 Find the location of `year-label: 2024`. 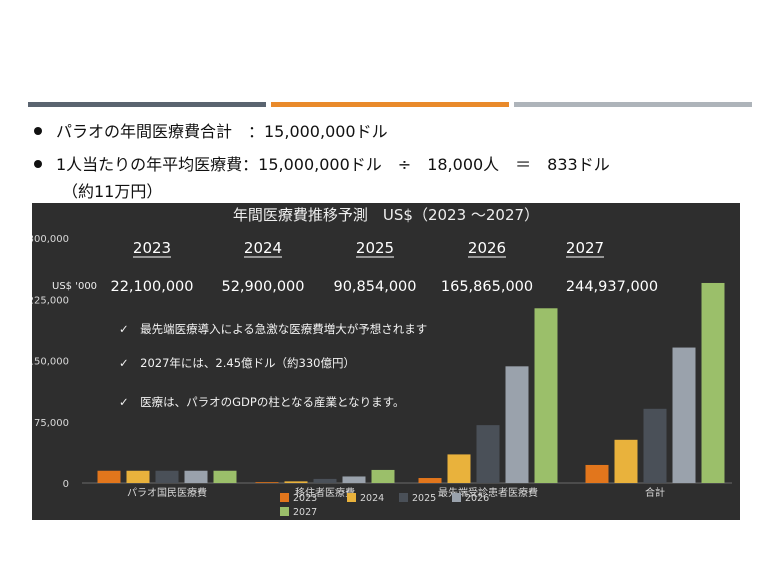

year-label: 2024 is located at coordinates (263, 248).